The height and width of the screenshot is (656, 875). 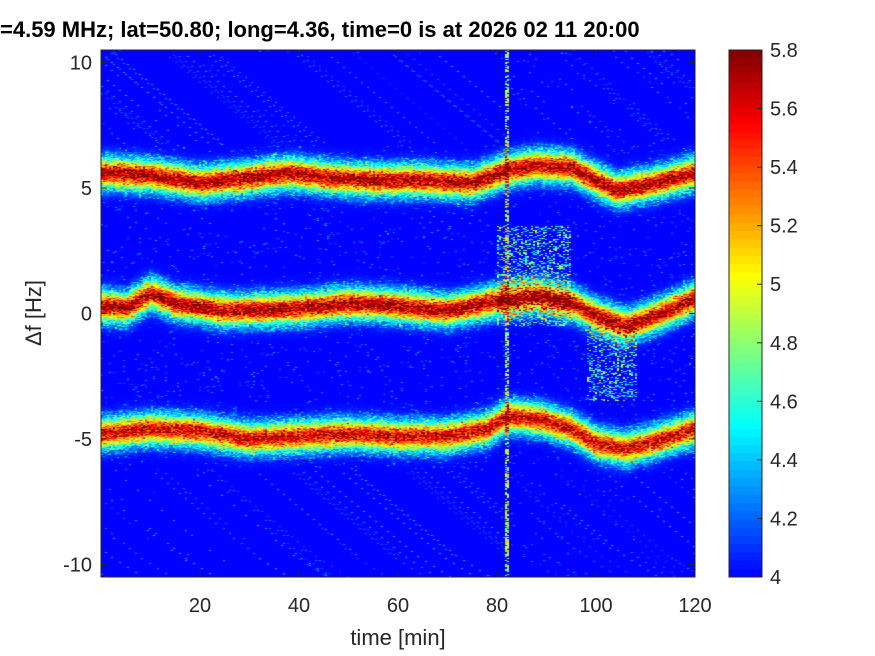 I want to click on y-tick-label: -5, so click(x=83, y=440).